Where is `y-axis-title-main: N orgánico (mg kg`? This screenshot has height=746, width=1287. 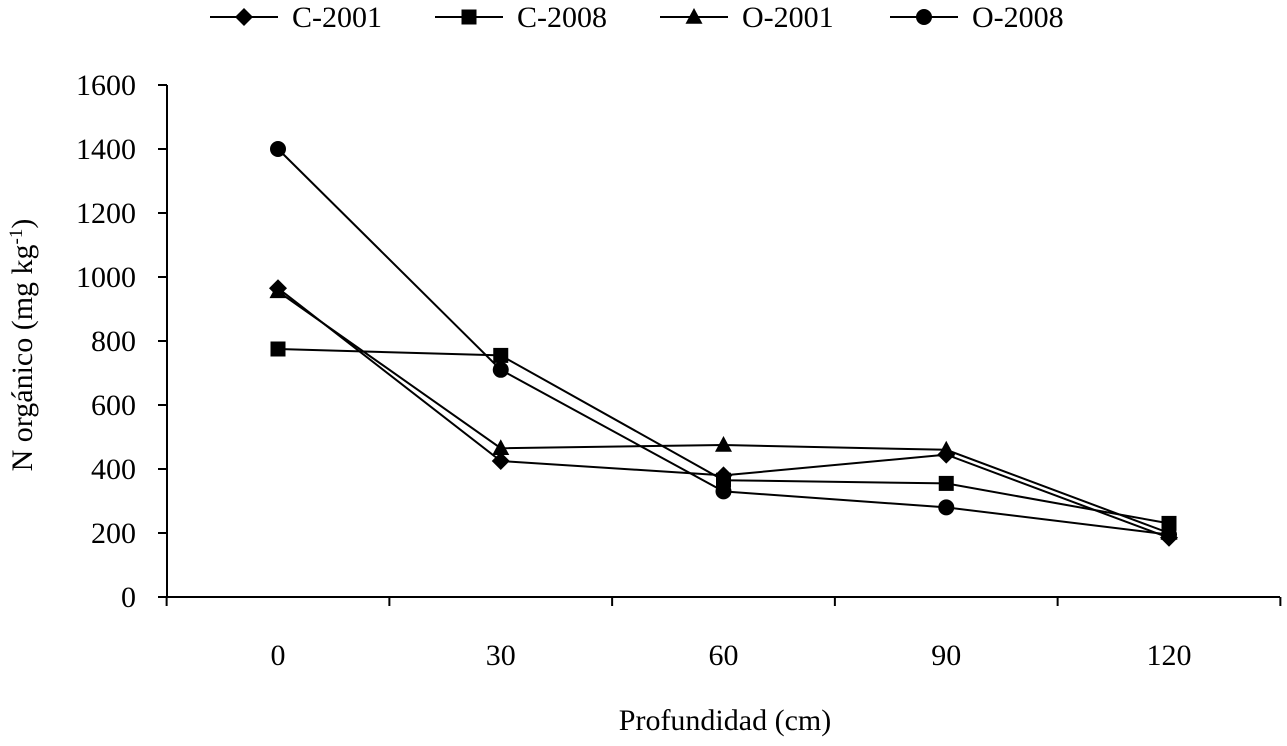 y-axis-title-main: N orgánico (mg kg is located at coordinates (22, 357).